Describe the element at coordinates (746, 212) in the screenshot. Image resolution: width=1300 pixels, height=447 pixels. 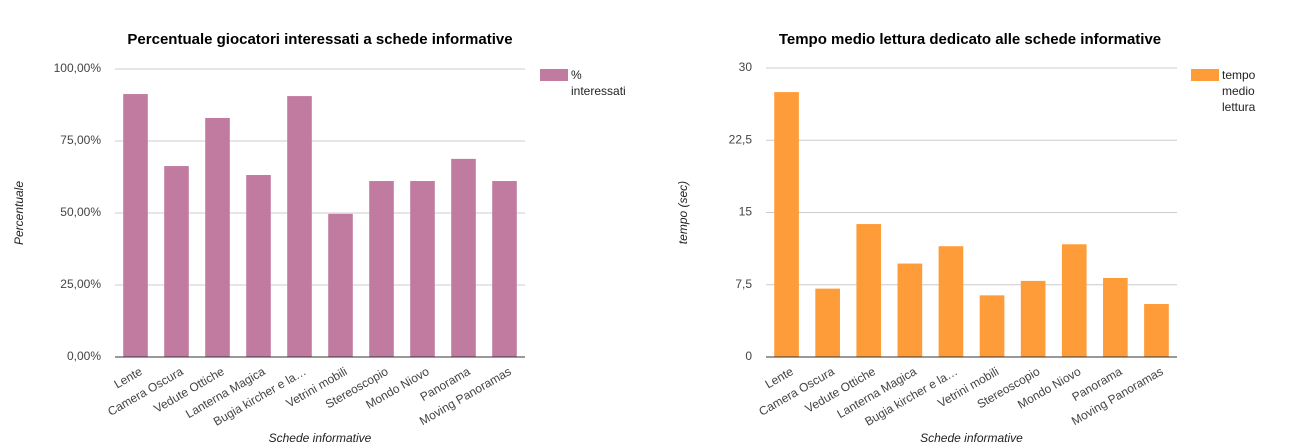
I see `y-tick-label: 15` at that location.